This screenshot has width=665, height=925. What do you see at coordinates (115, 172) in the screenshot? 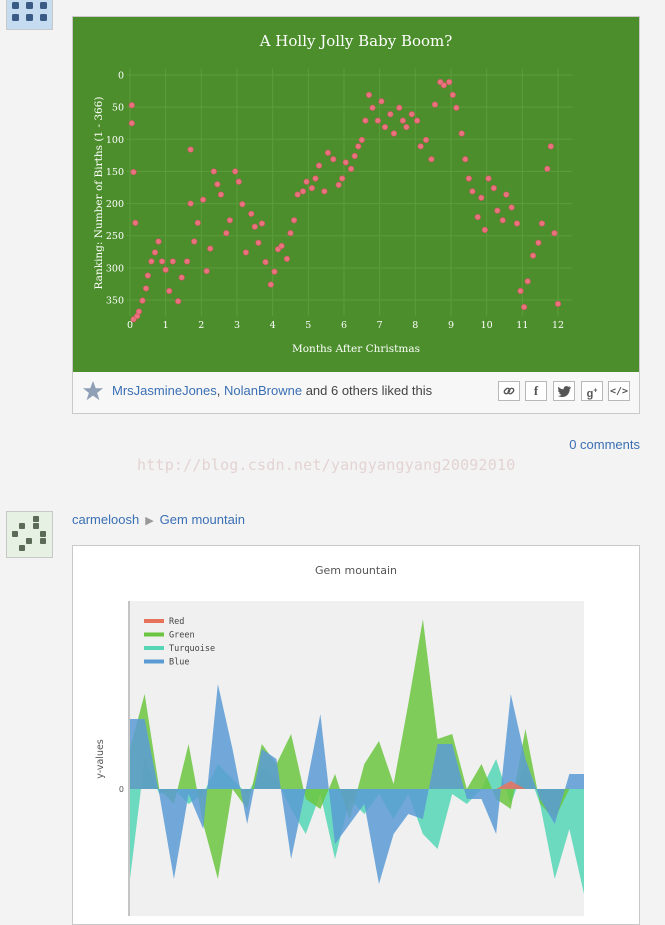
I see `y-tick-label: 150` at bounding box center [115, 172].